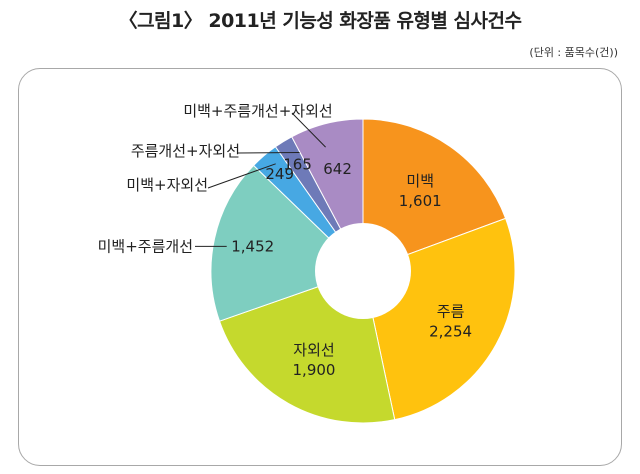  Describe the element at coordinates (320, 21) in the screenshot. I see `chart-title: 〈그림1〉 2011년 기능성 화장품 유형별 심사건수` at that location.